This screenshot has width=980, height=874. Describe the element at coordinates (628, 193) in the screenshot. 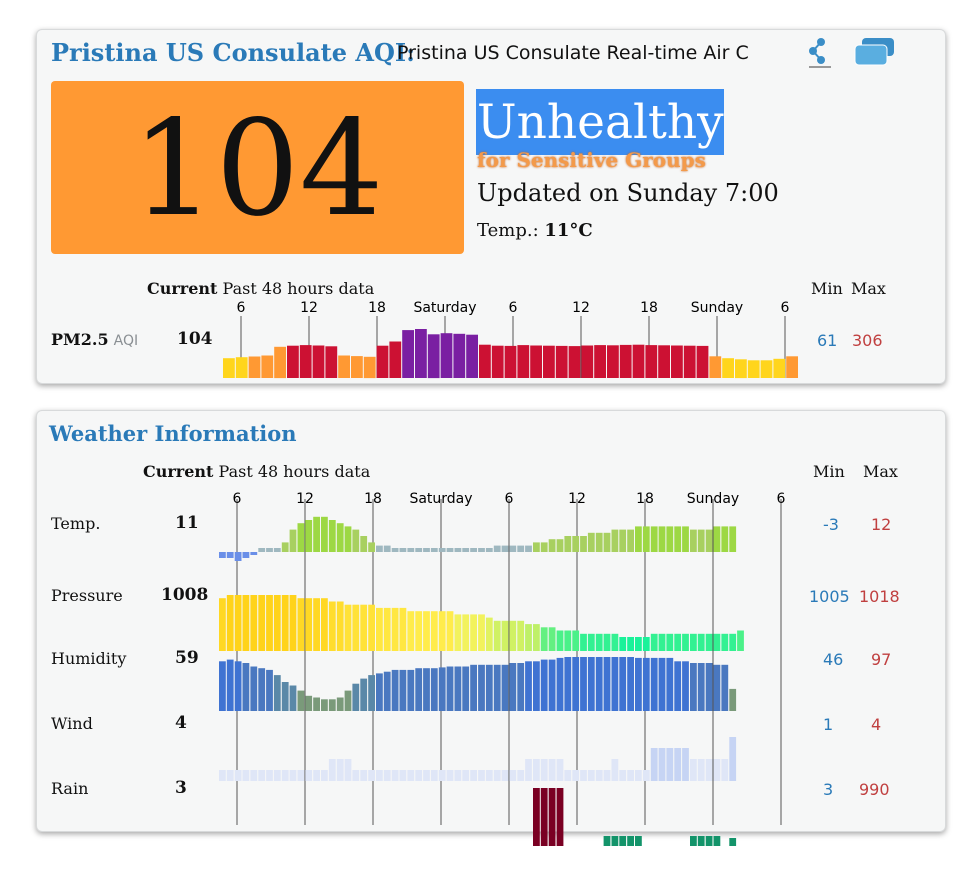

I see `updated-time: Updated on Sunday 7:00` at that location.